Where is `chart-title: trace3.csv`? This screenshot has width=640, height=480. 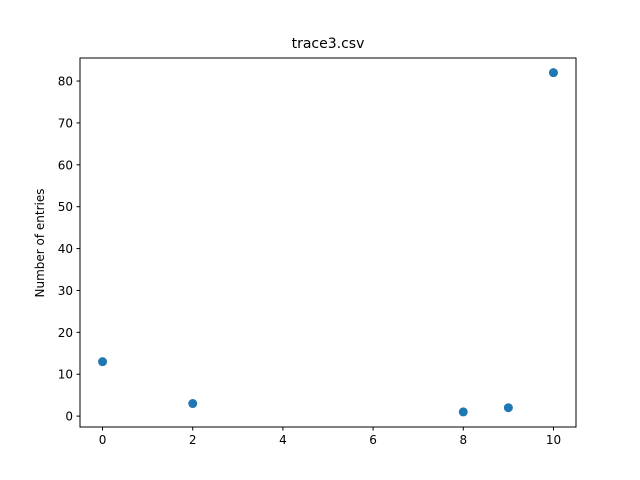
chart-title: trace3.csv is located at coordinates (328, 44).